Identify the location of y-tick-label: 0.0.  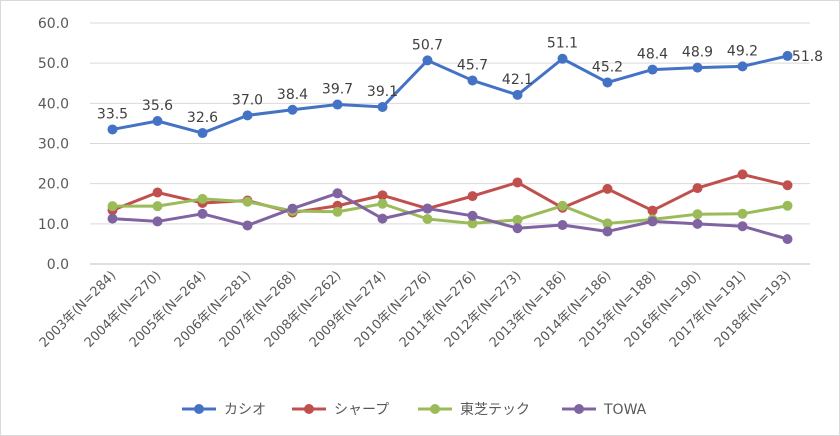
(58, 265).